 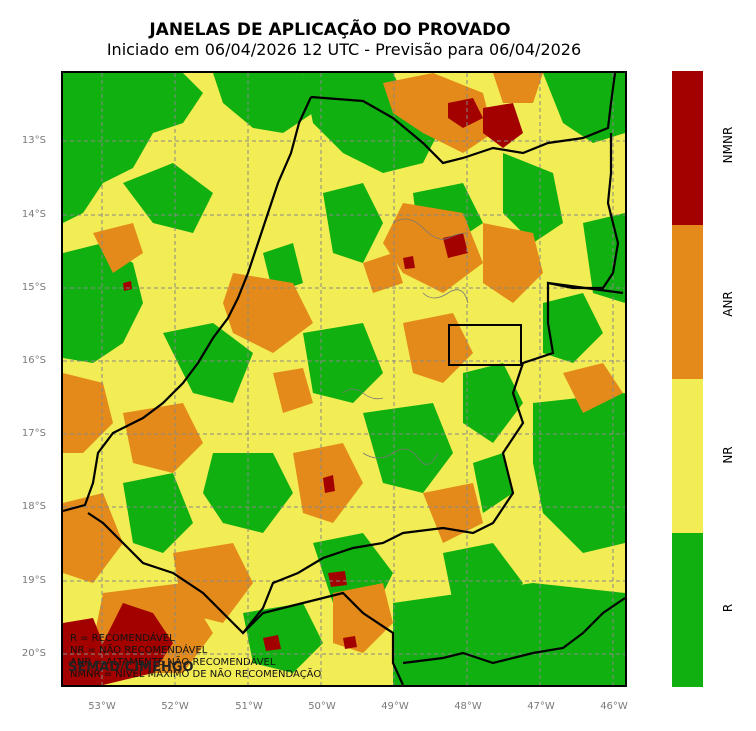 I want to click on lon-tick-53w: 53°W, so click(x=102, y=706).